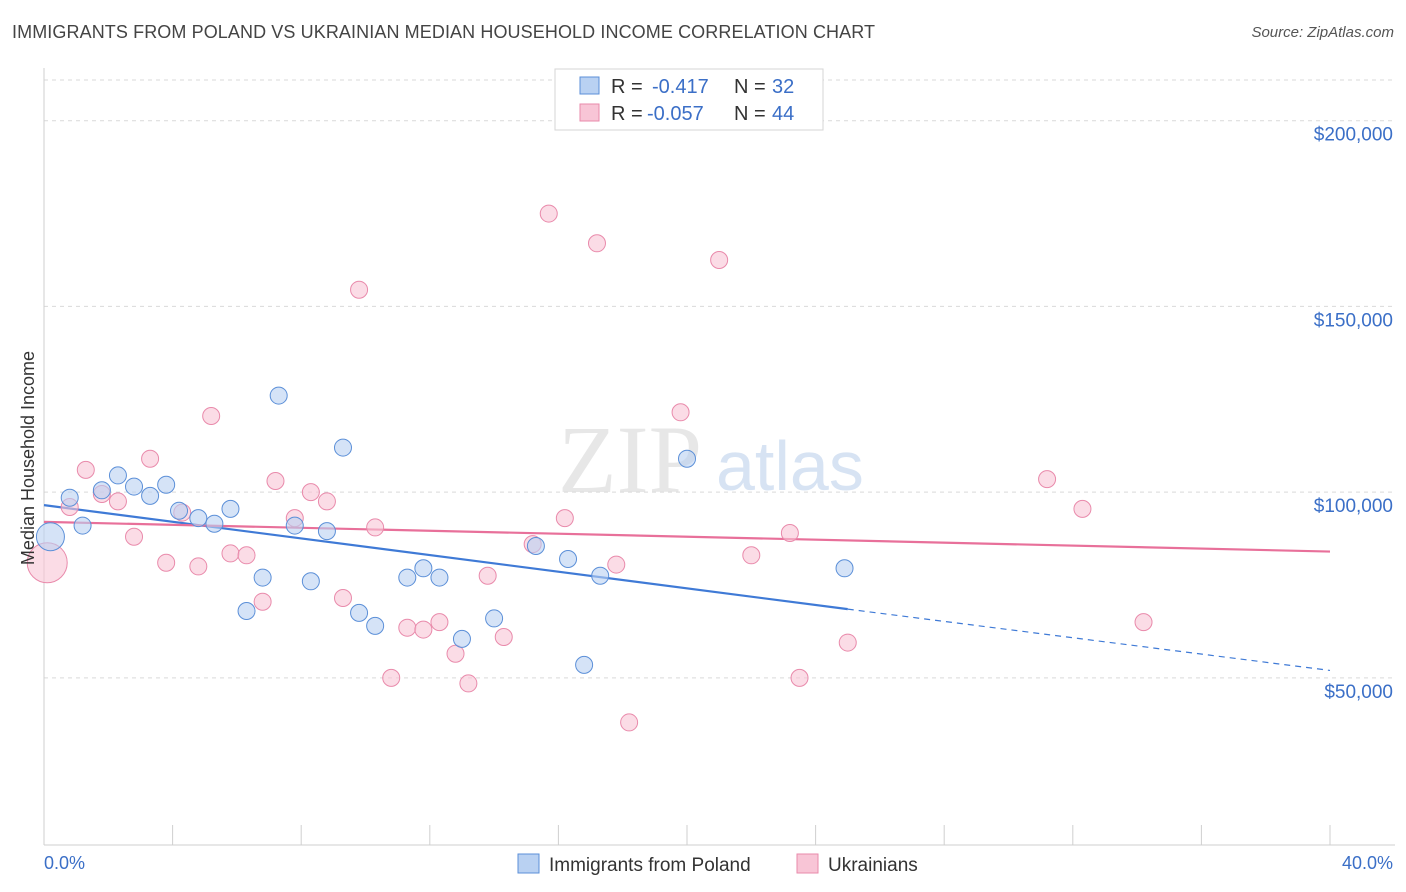 The image size is (1406, 892). What do you see at coordinates (1358, 692) in the screenshot?
I see `y-tick-label: $50,000` at bounding box center [1358, 692].